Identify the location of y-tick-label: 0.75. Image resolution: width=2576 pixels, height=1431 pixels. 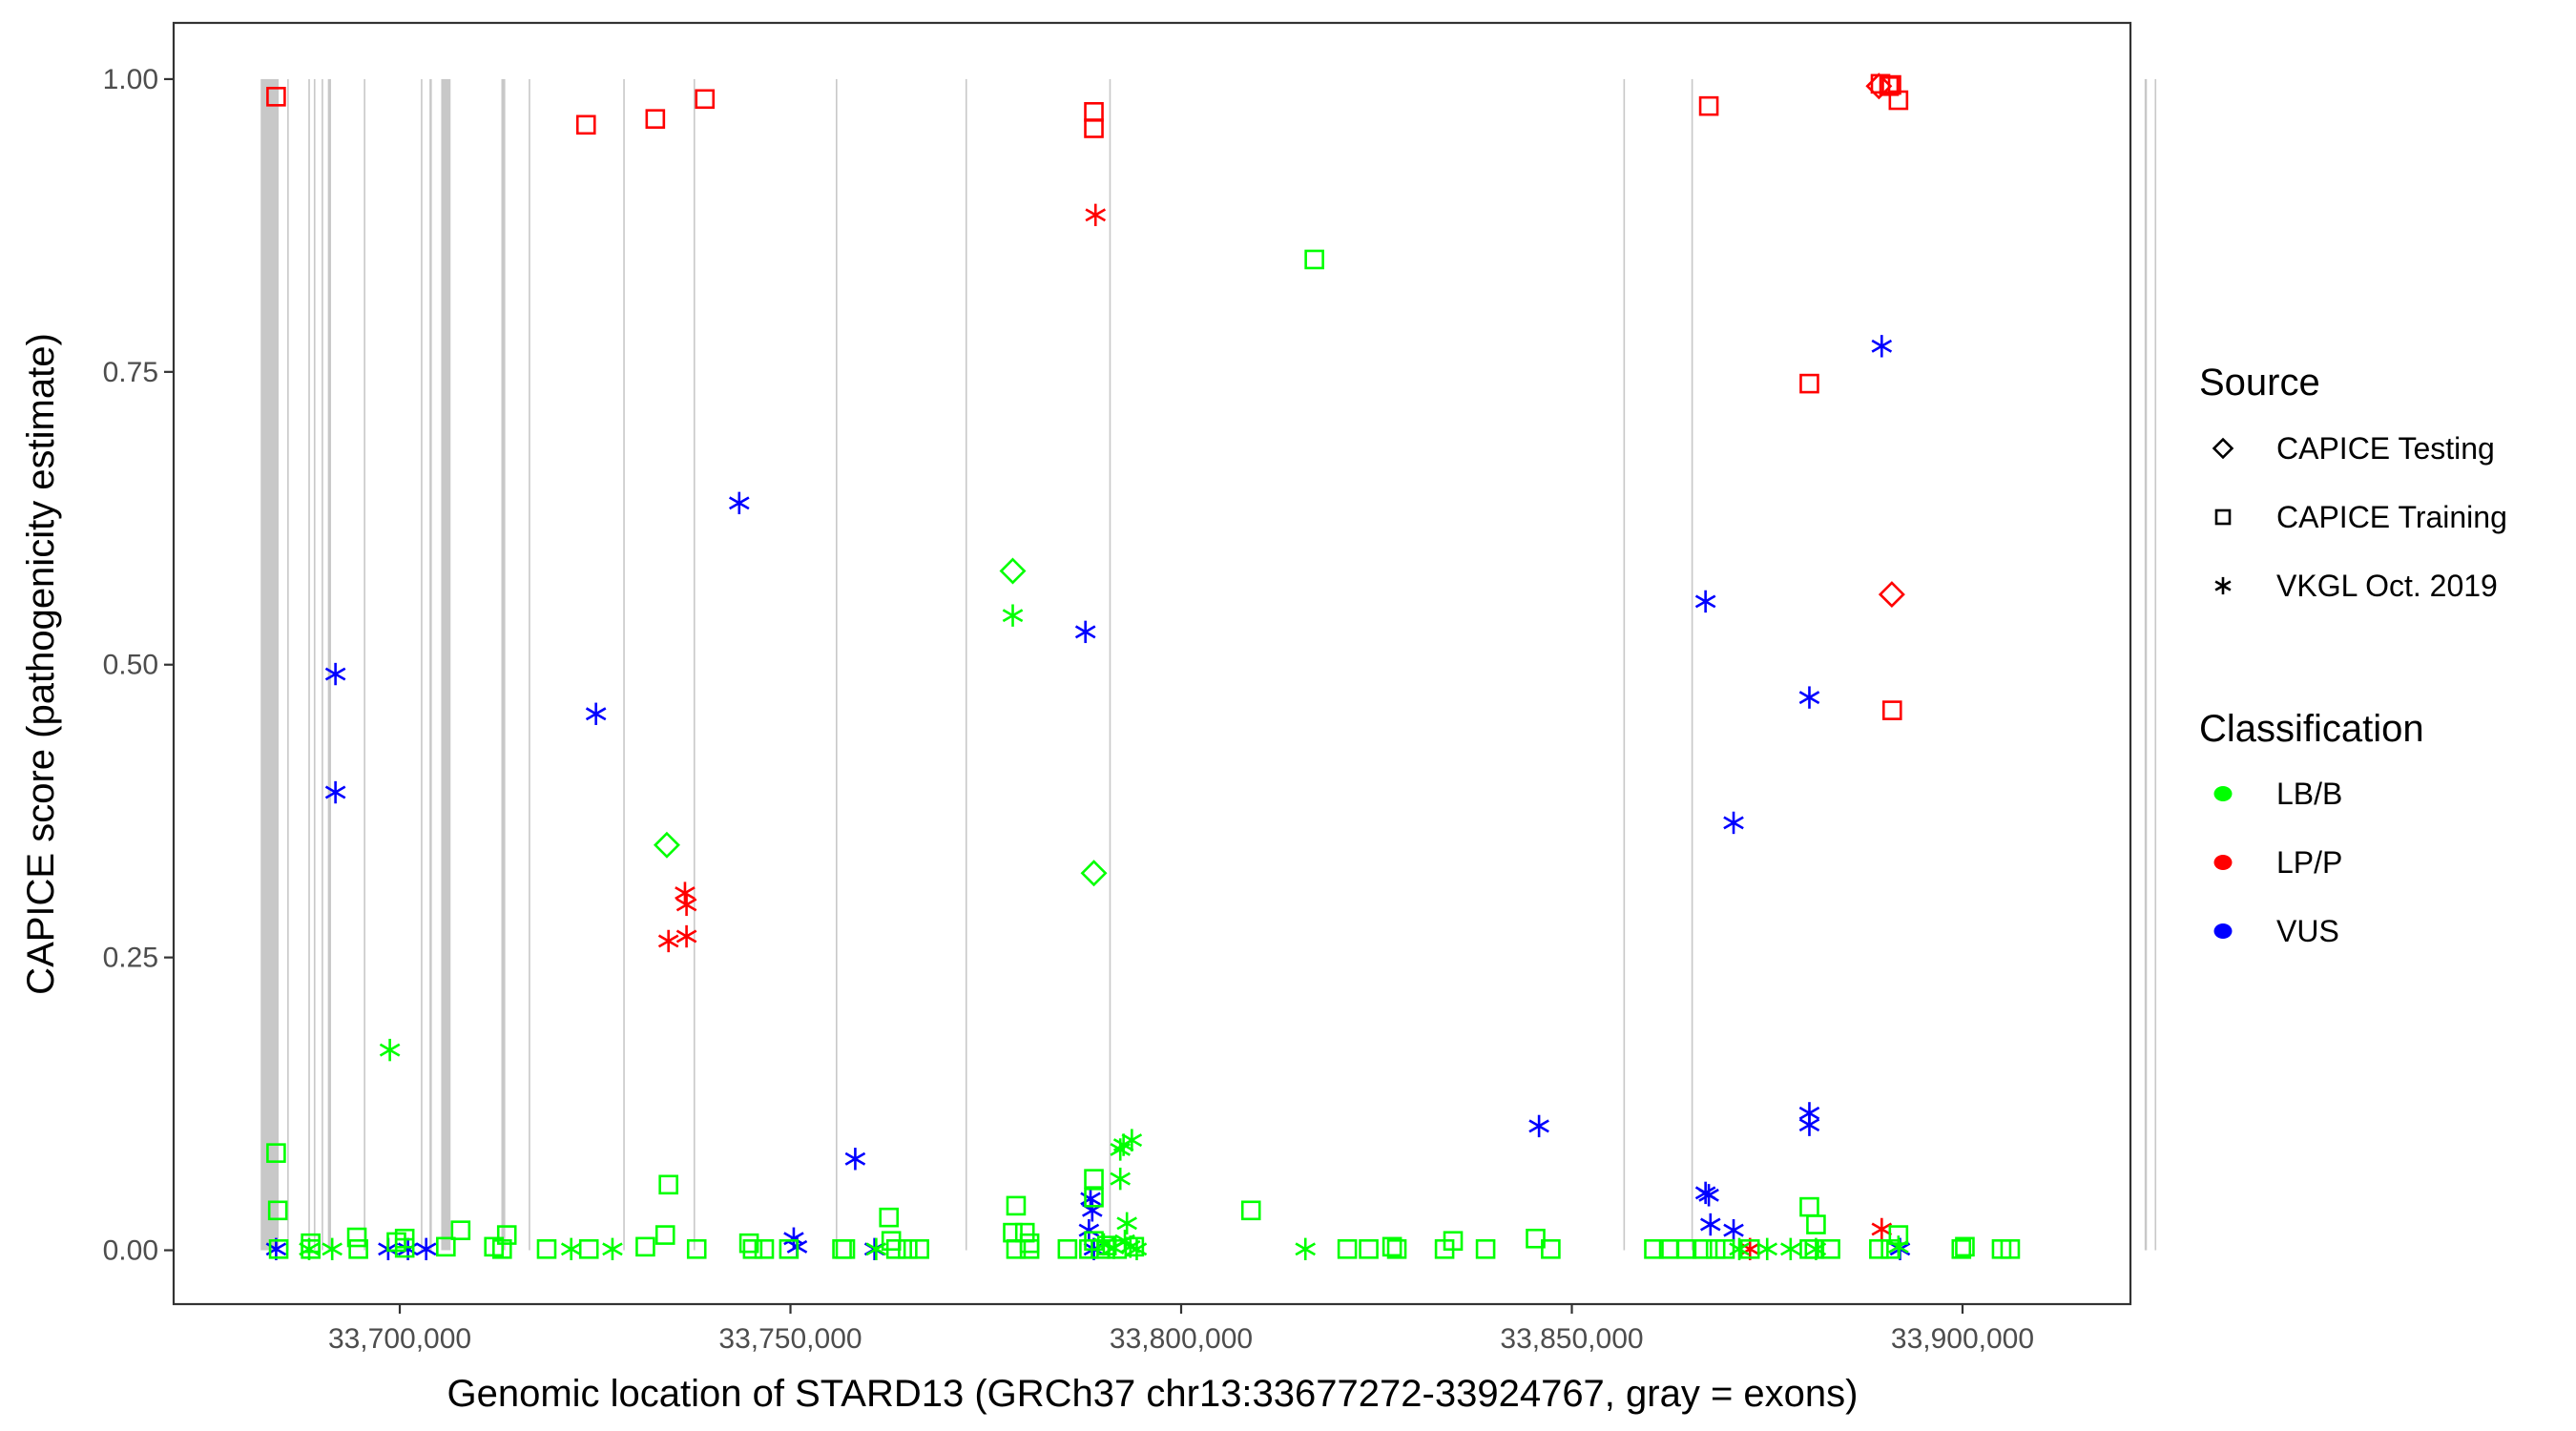
(130, 372).